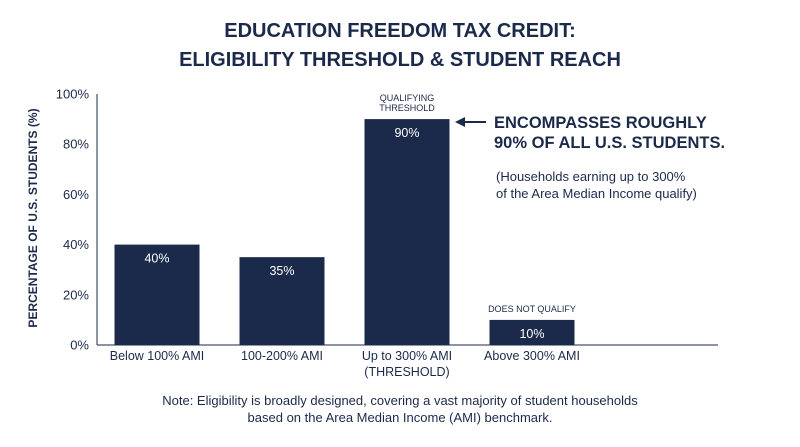 The width and height of the screenshot is (800, 447). Describe the element at coordinates (407, 98) in the screenshot. I see `qualifying-threshold-tag-line-1: QUALIFYING` at that location.